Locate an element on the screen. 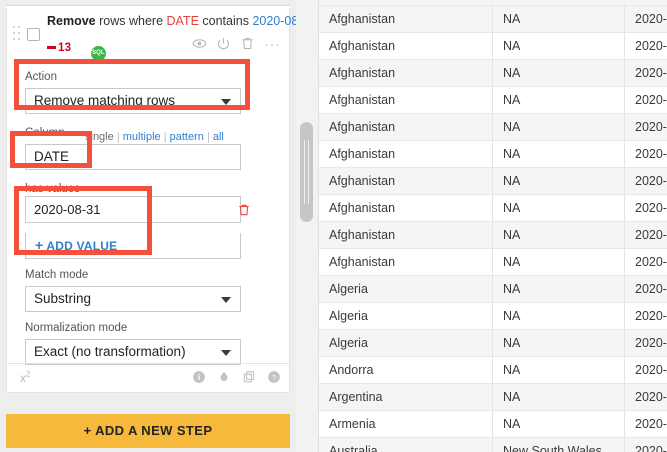  column-mode-switcher: single | multiple | pattern | all is located at coordinates (154, 138).